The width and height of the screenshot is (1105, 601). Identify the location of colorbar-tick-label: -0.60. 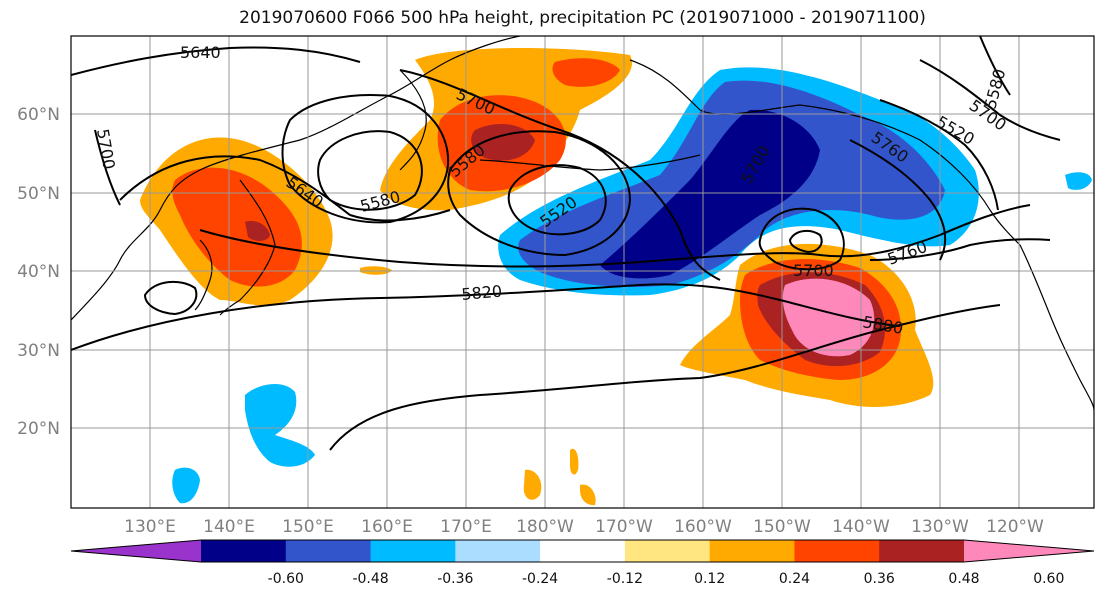
(286, 579).